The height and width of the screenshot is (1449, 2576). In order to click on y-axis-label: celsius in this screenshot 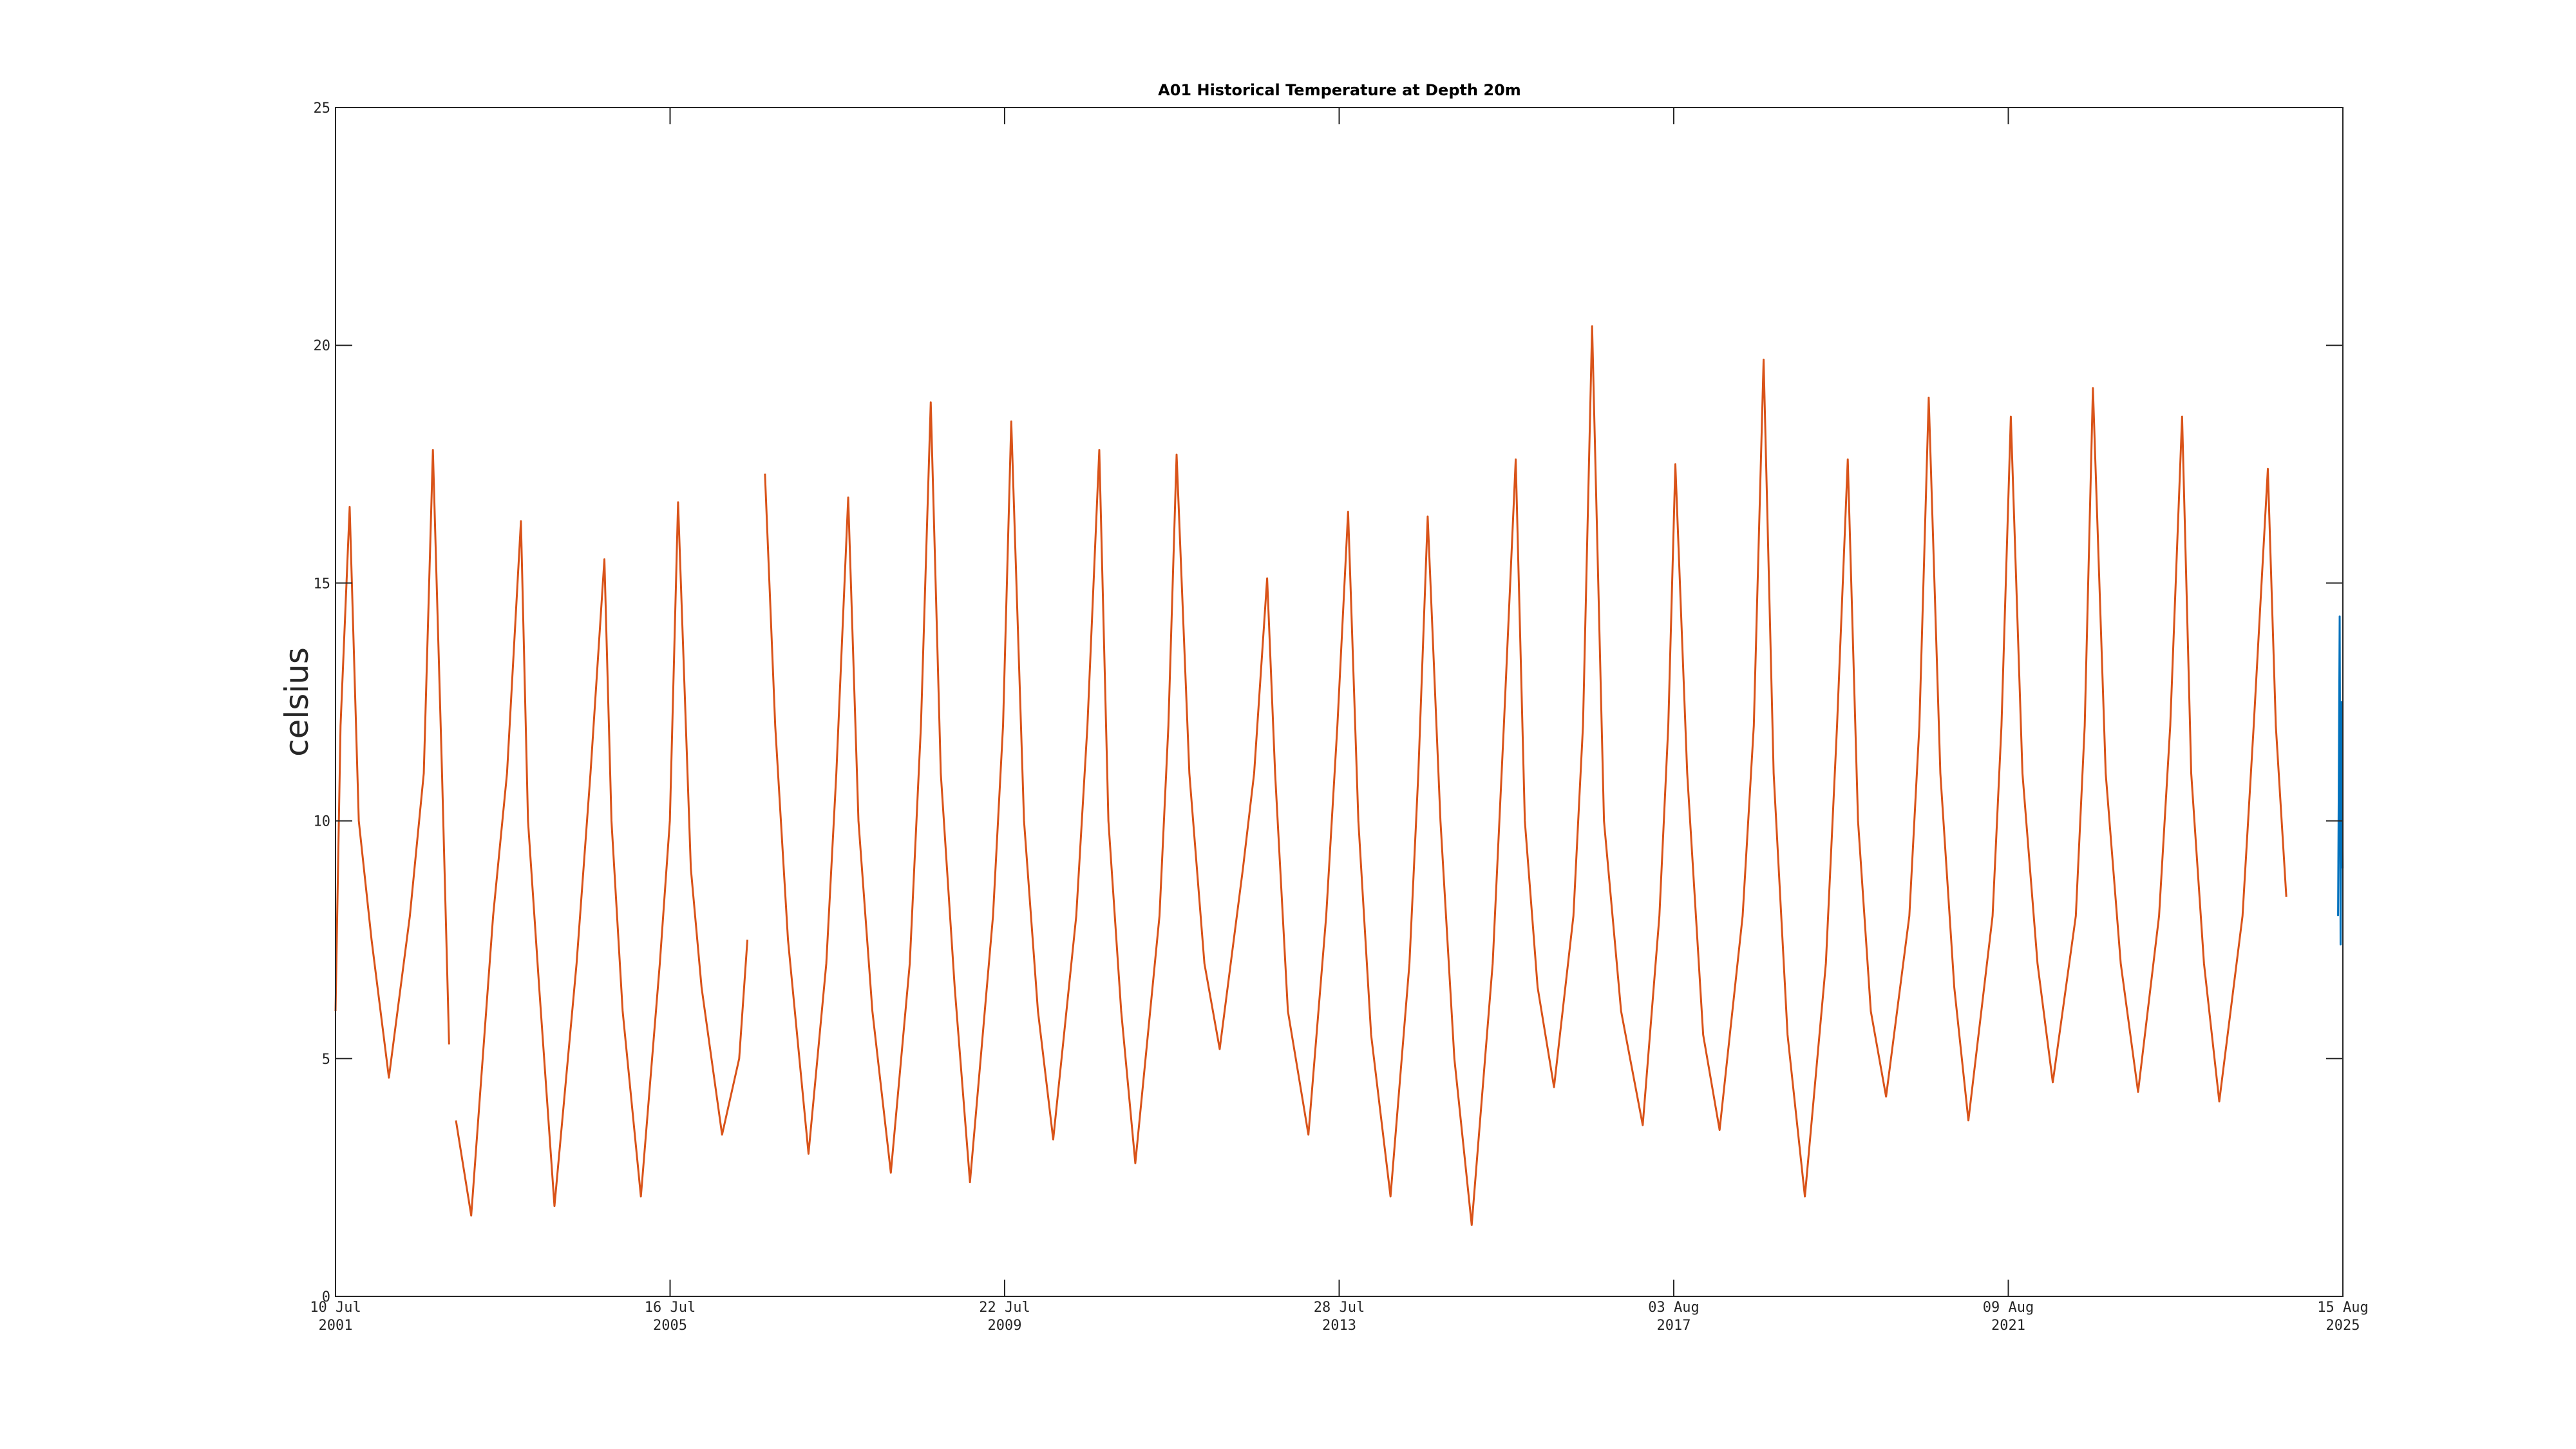, I will do `click(297, 702)`.